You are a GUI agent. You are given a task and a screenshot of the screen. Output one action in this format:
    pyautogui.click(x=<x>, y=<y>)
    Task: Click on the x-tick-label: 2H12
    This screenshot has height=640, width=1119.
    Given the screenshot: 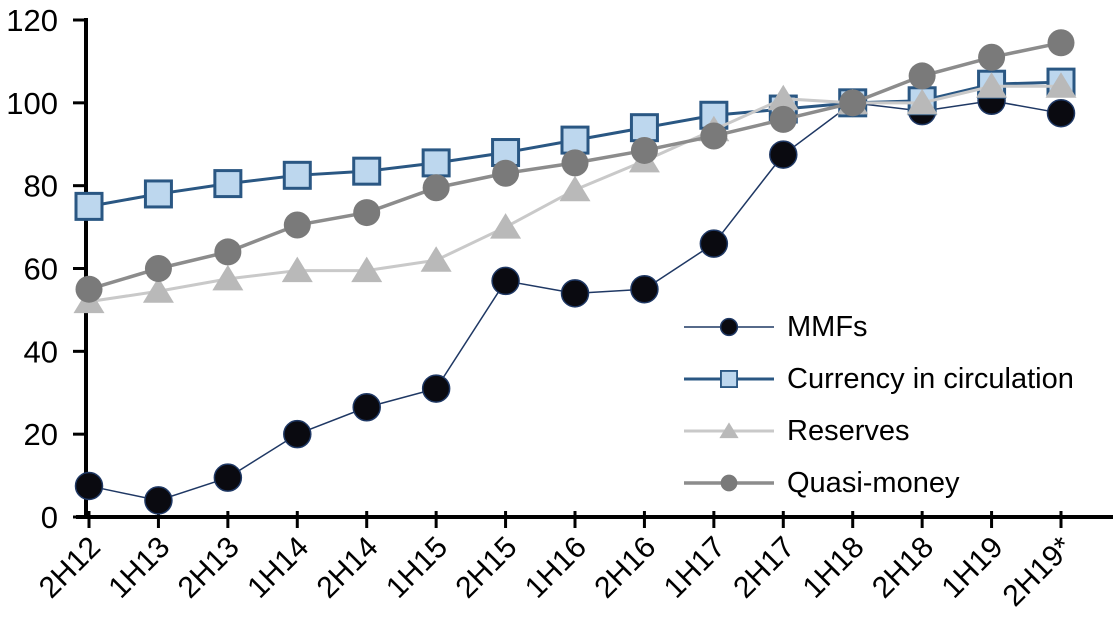 What is the action you would take?
    pyautogui.click(x=70, y=568)
    